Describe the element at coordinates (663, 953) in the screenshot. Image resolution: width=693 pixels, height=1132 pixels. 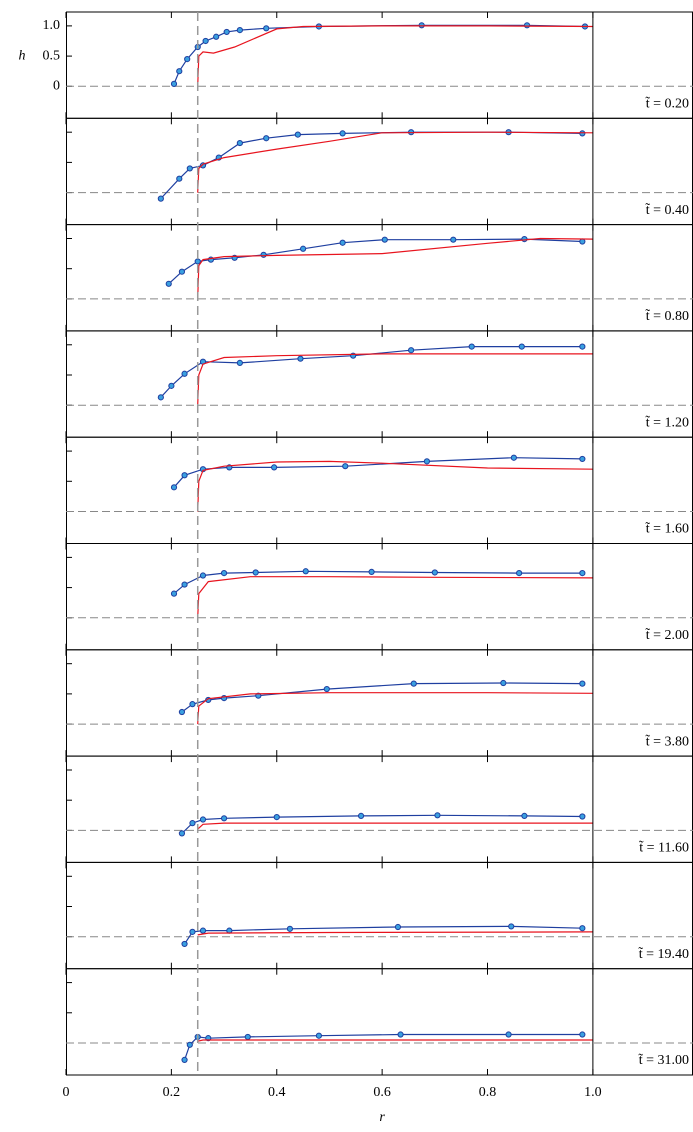
I see `annotation: t̃ = 19.40` at that location.